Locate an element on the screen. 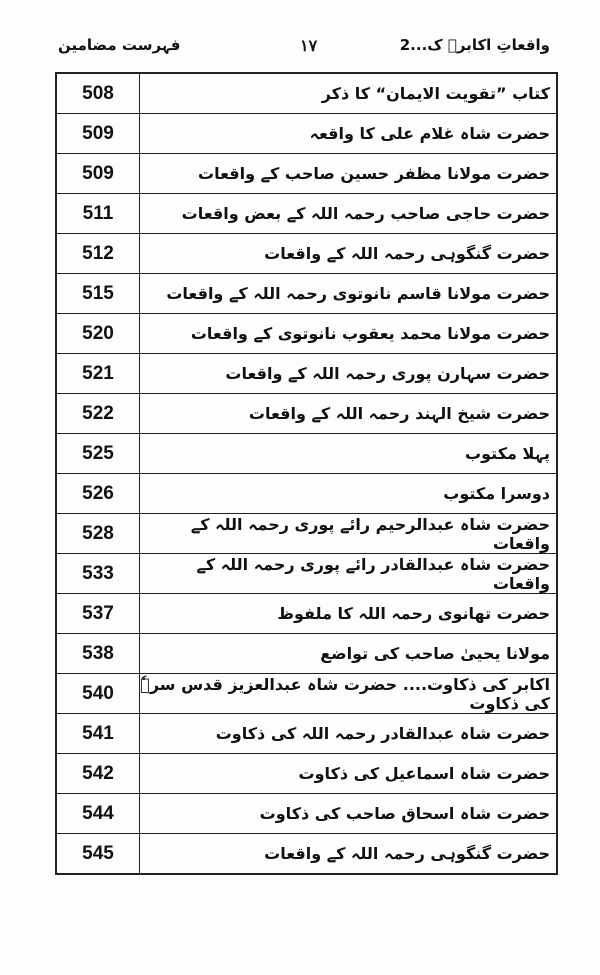 This screenshot has height=975, width=600. page-ref: 525 is located at coordinates (97, 453).